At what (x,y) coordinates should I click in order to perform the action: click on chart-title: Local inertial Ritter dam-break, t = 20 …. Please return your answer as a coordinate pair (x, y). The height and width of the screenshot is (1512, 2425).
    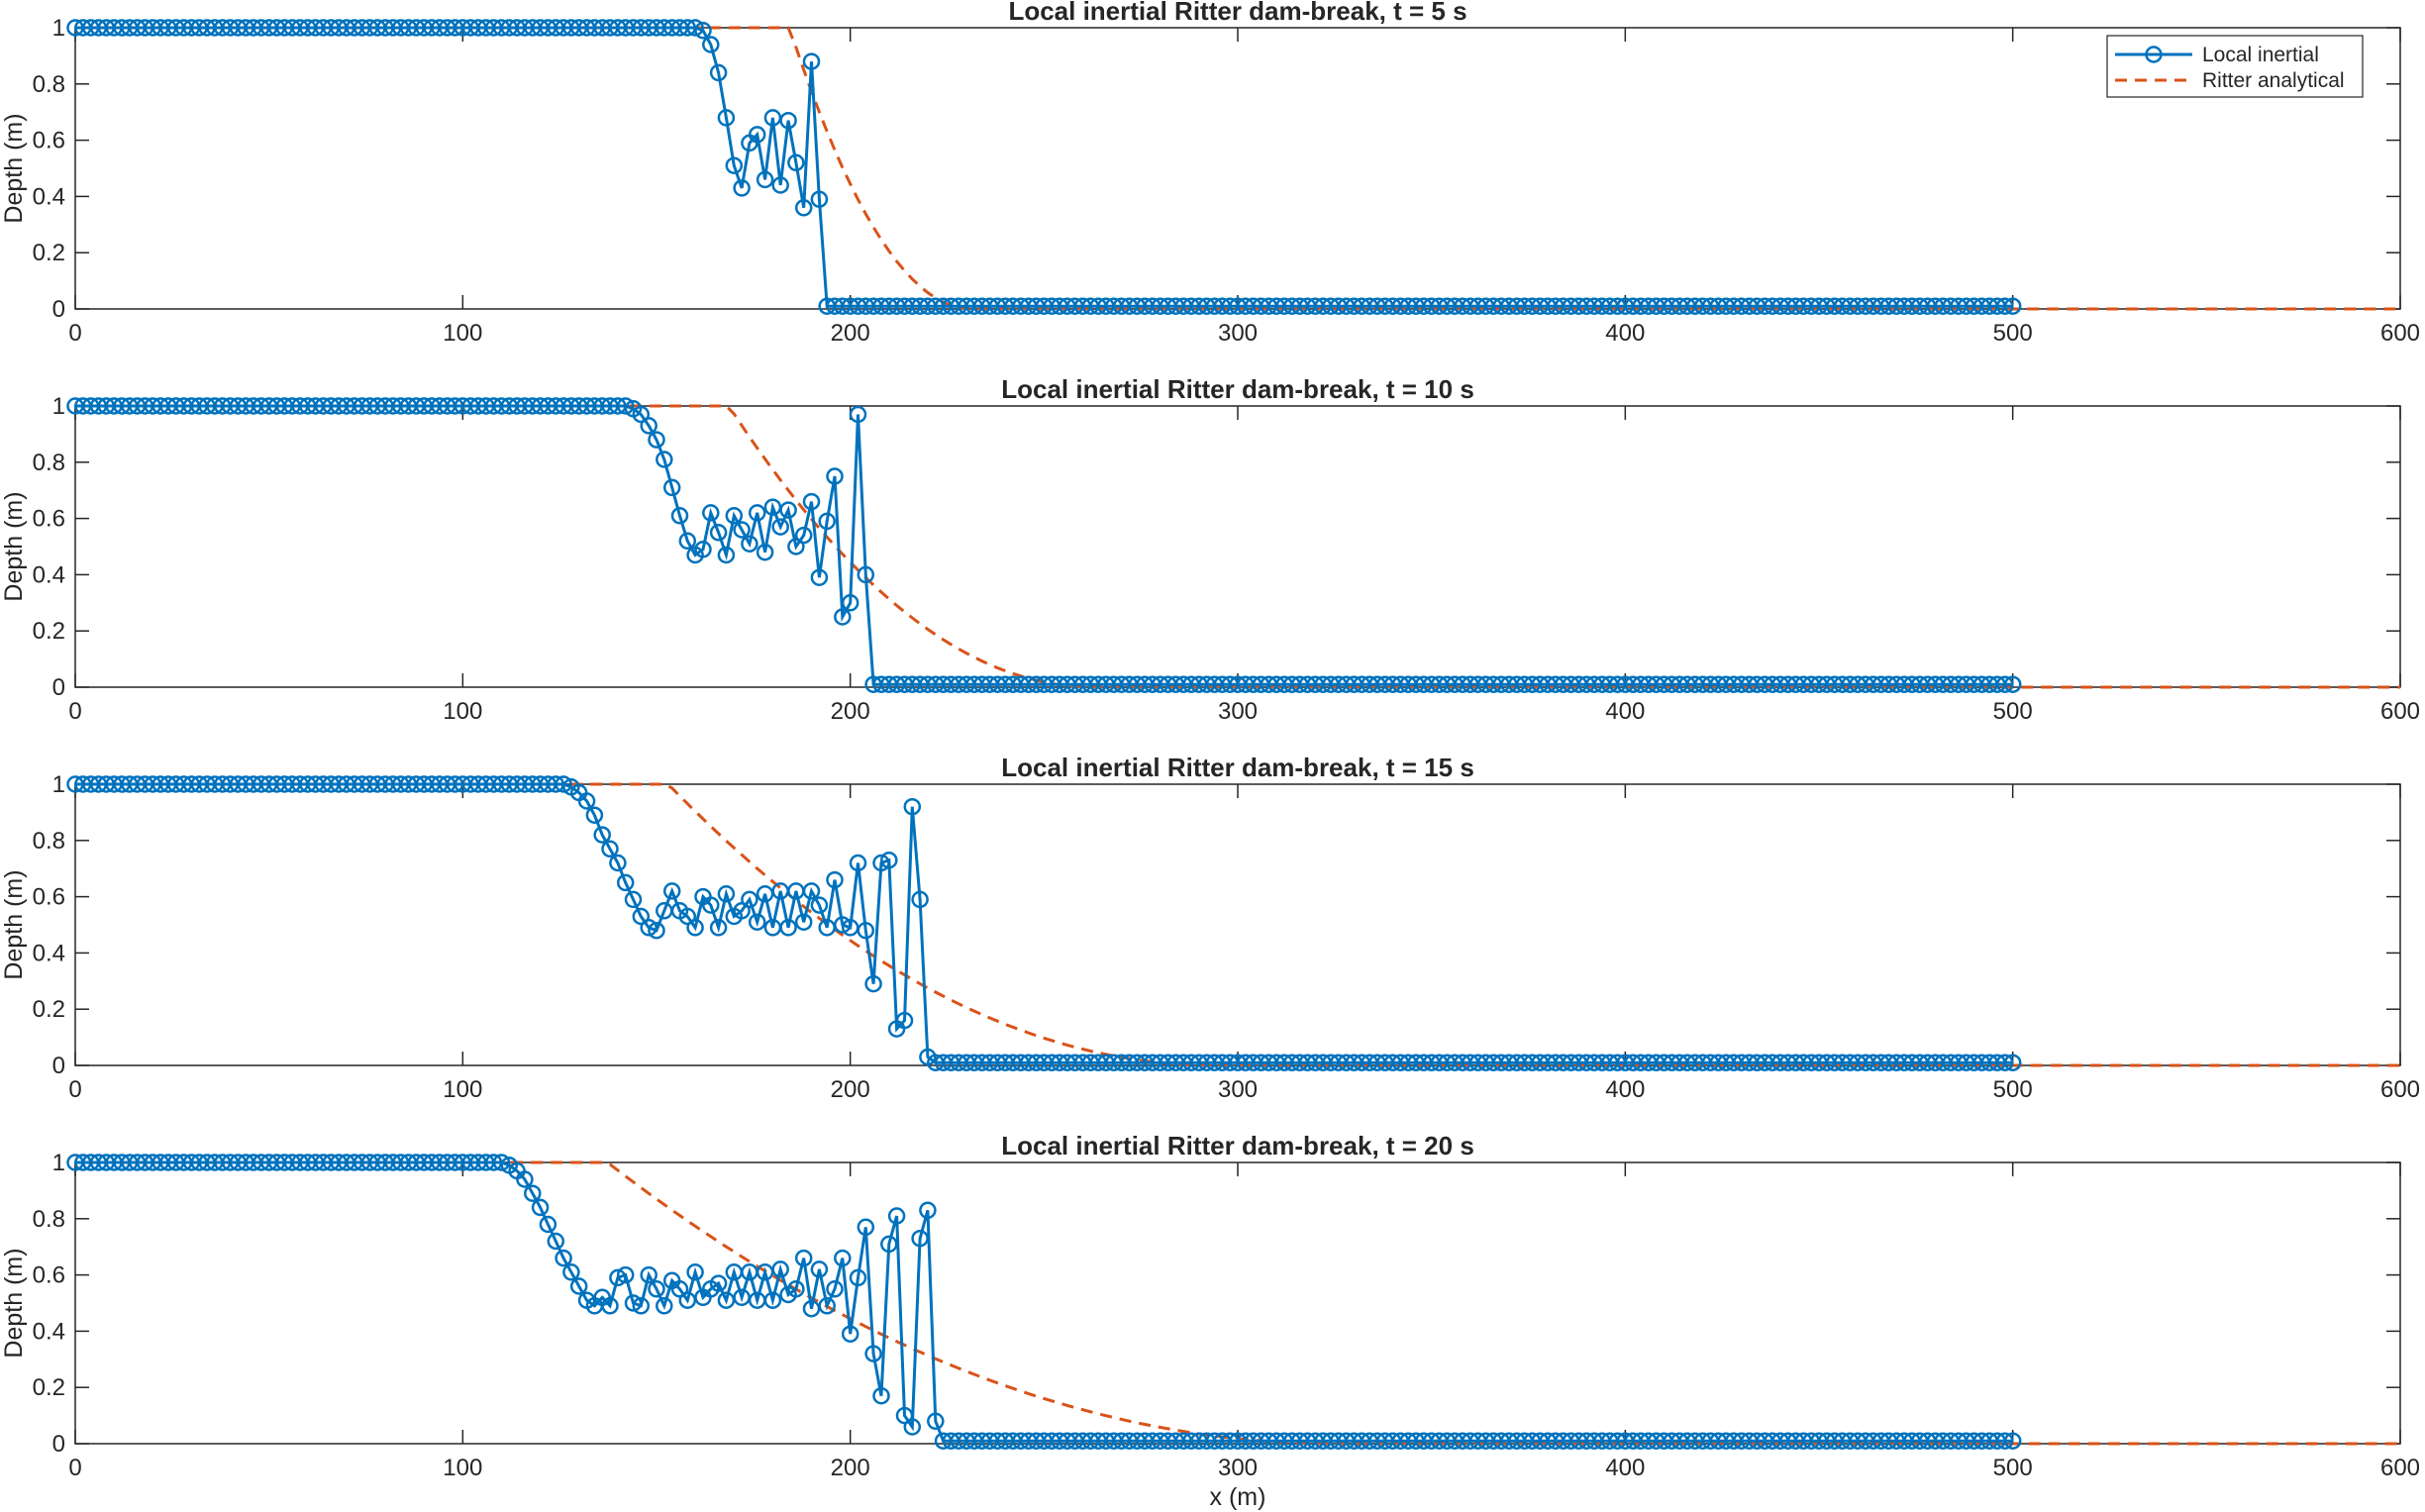
    Looking at the image, I should click on (1238, 1145).